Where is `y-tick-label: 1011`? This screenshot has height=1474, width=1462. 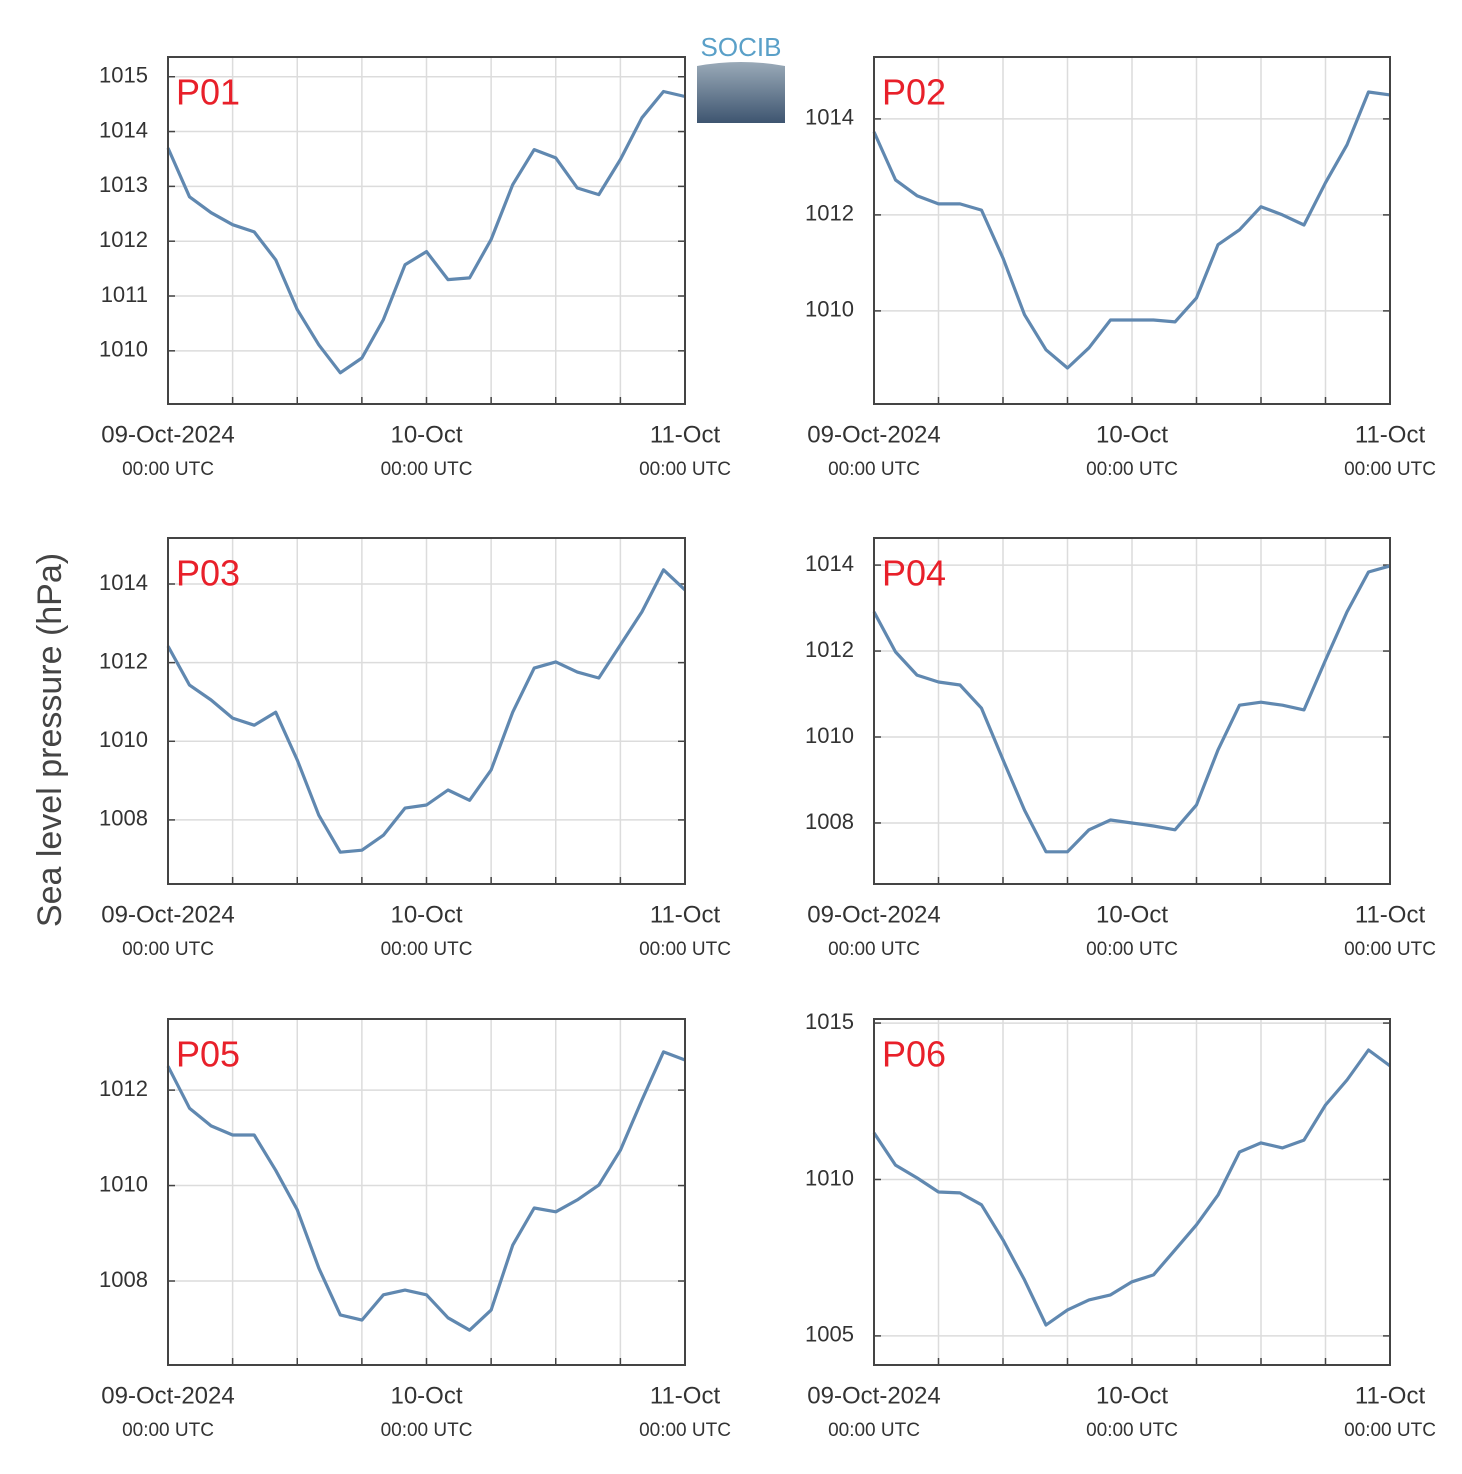 y-tick-label: 1011 is located at coordinates (124, 294).